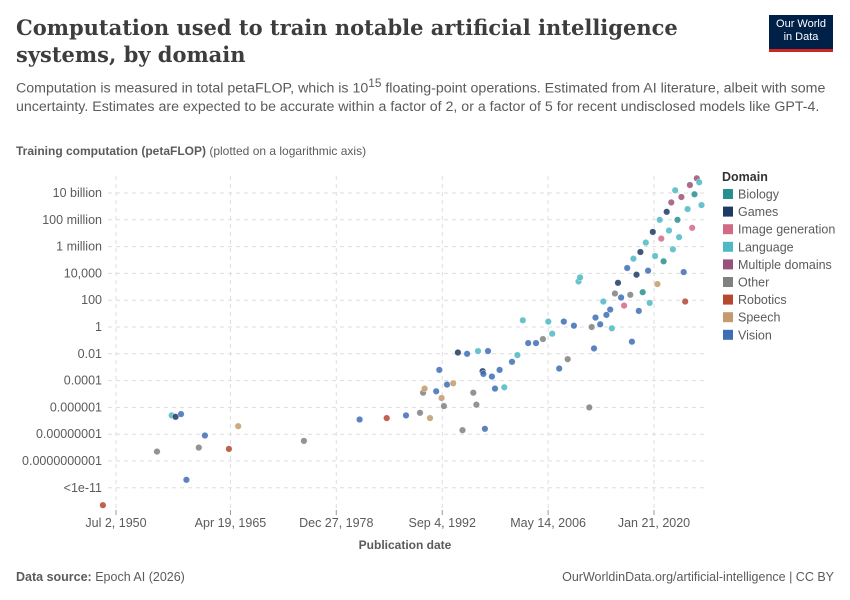 The height and width of the screenshot is (600, 850). What do you see at coordinates (654, 523) in the screenshot?
I see `x-tick-label: Jan 21, 2020` at bounding box center [654, 523].